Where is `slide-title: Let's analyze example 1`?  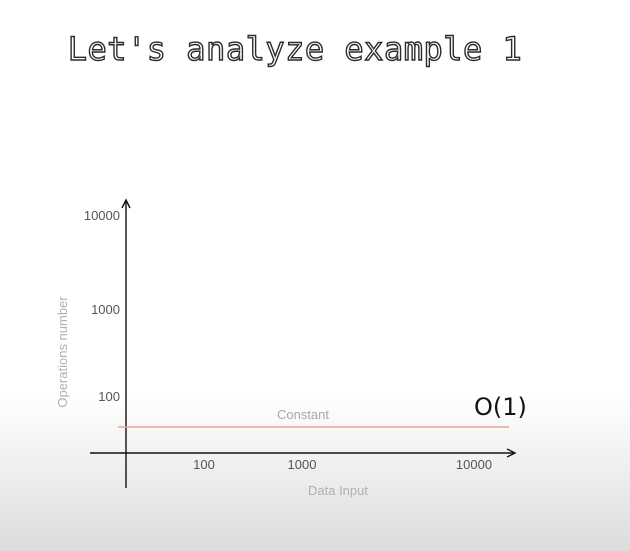
slide-title: Let's analyze example 1 is located at coordinates (295, 48).